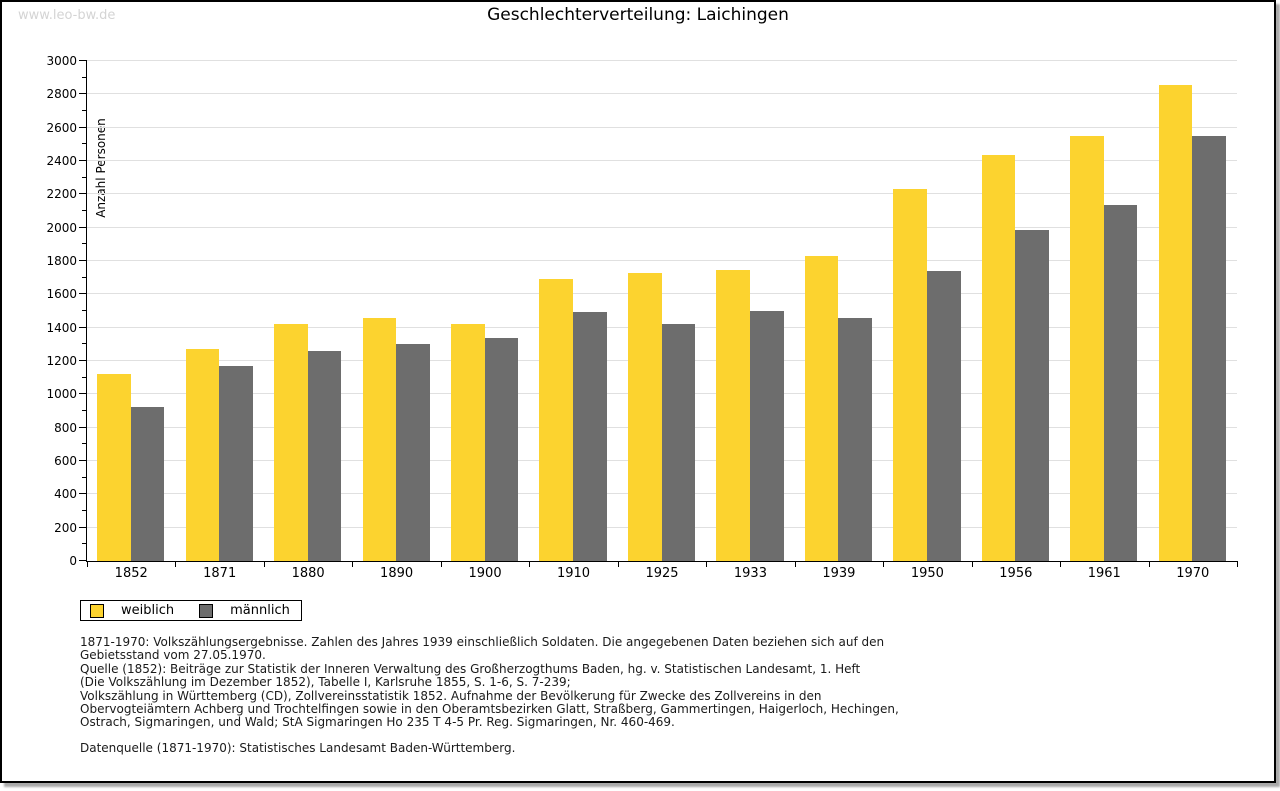  I want to click on y-tick-label: 1000, so click(61, 394).